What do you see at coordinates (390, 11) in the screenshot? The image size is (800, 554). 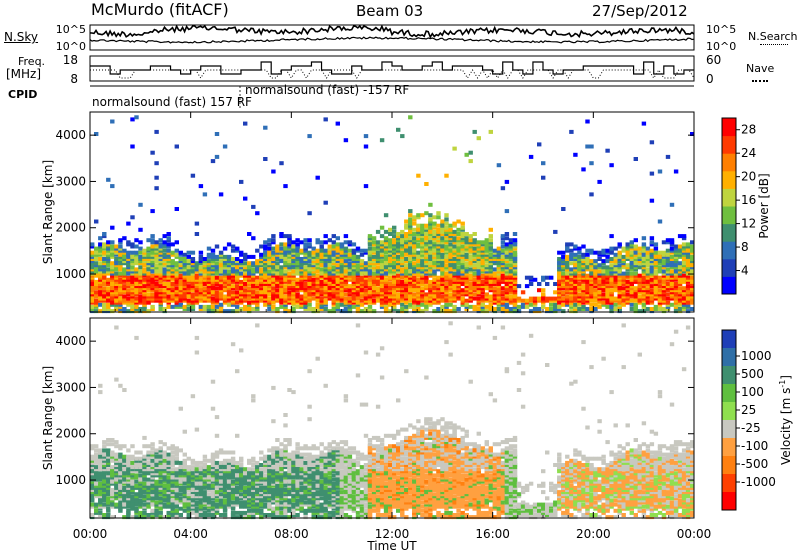 I see `beam-title: Beam 03` at bounding box center [390, 11].